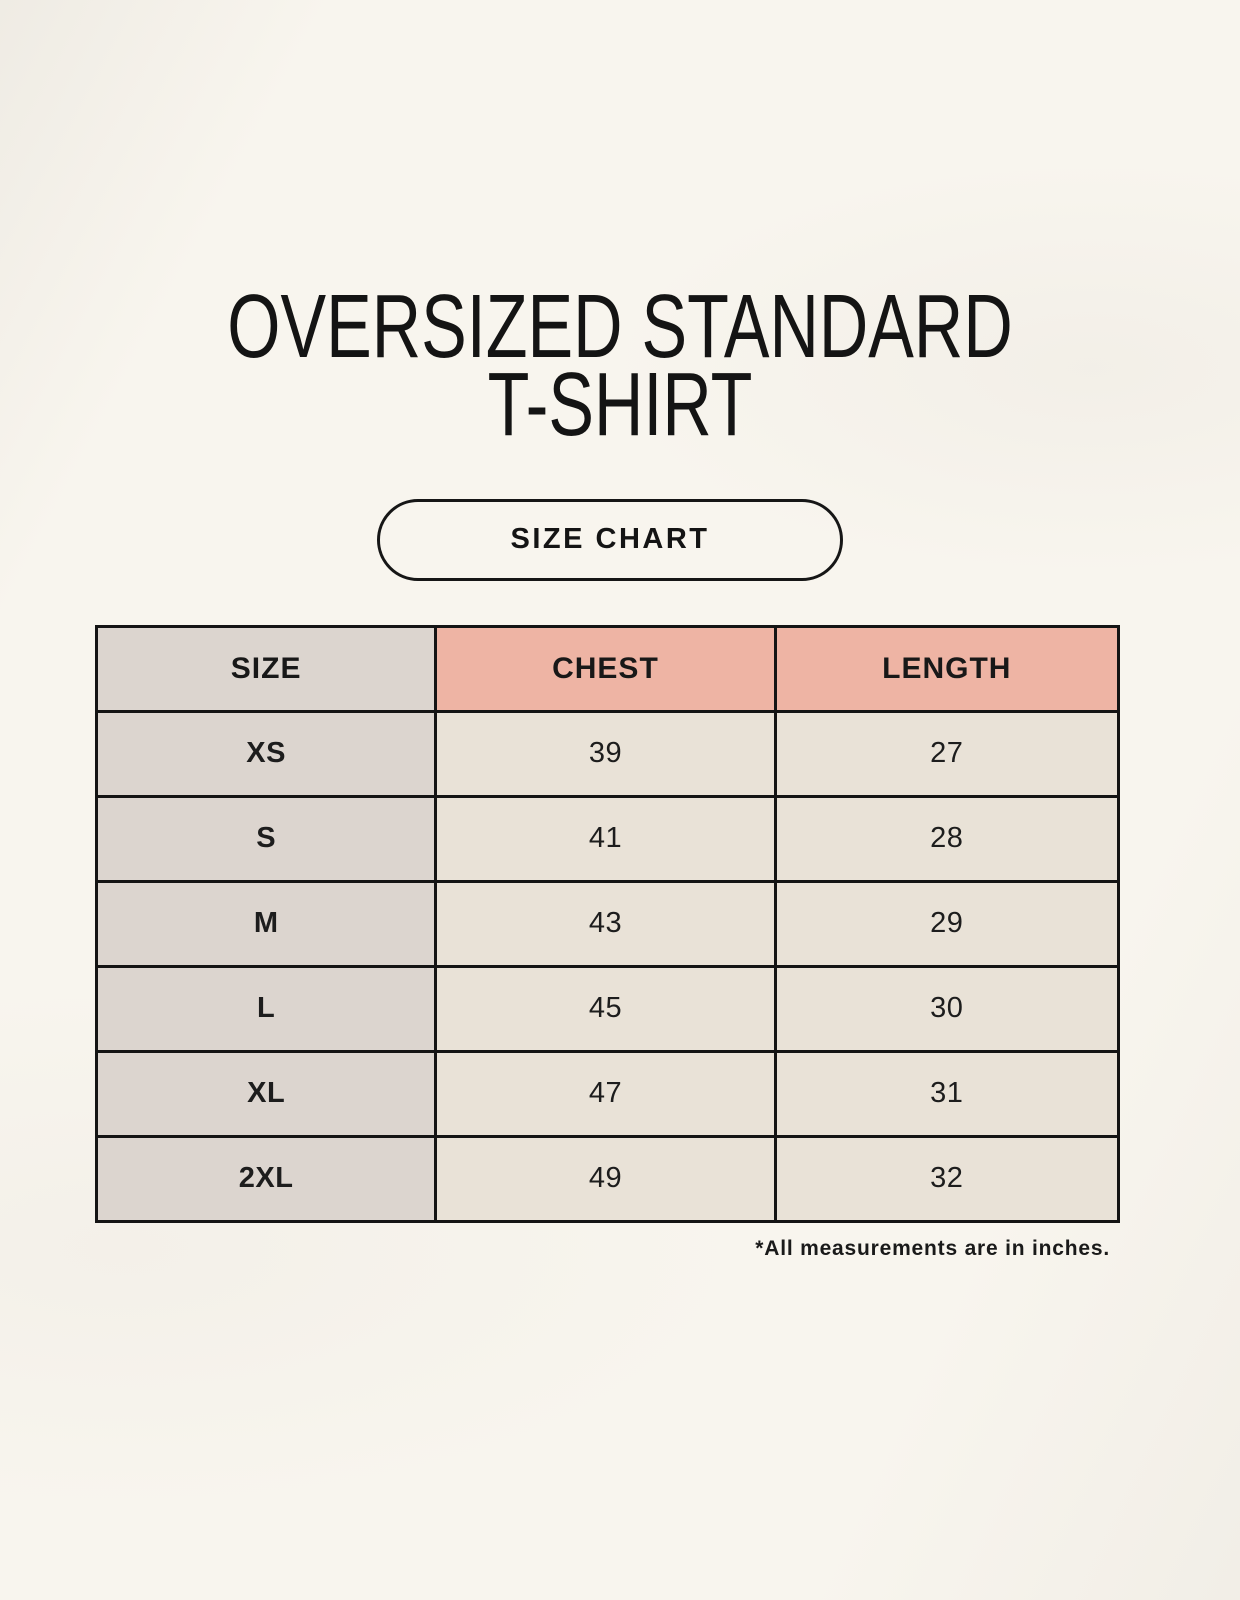 This screenshot has width=1240, height=1600. I want to click on size-chart-badge: SIZE CHART, so click(610, 539).